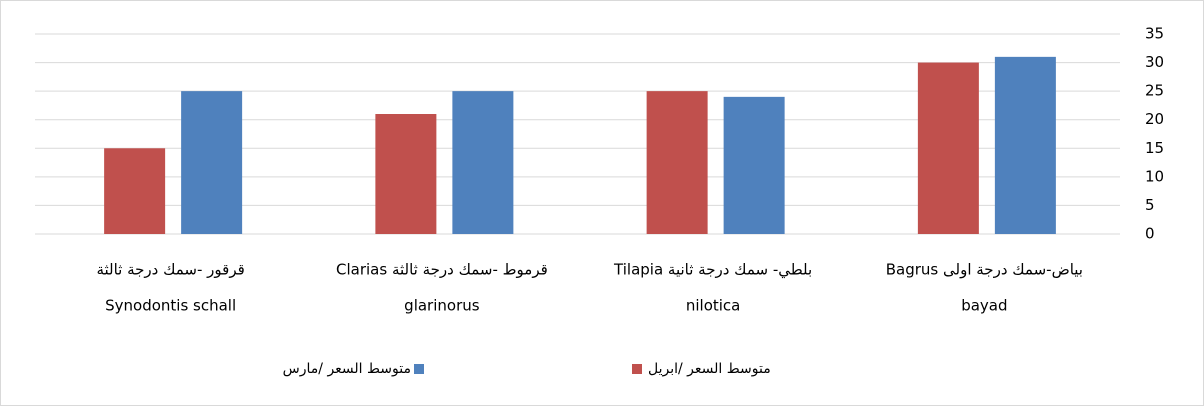 The image size is (1204, 406). Describe the element at coordinates (712, 270) in the screenshot. I see `x-tick-label: بلطي- سمك درجة ثانية Tilapia` at that location.